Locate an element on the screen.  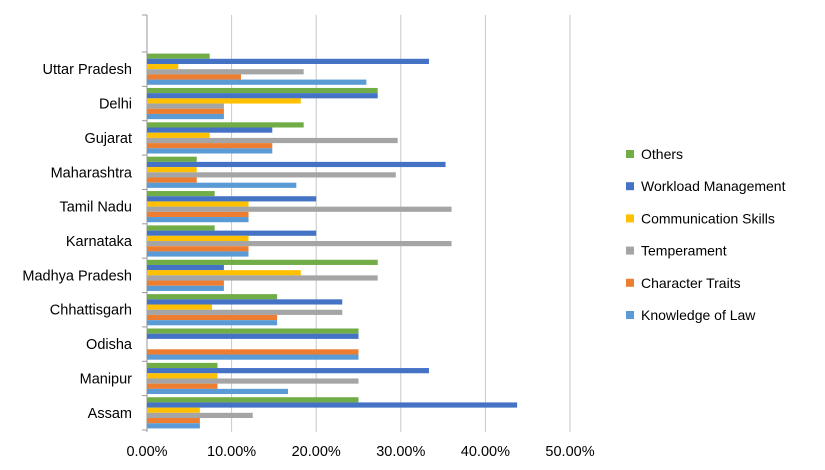
category-label: Madhya Pradesh is located at coordinates (77, 276).